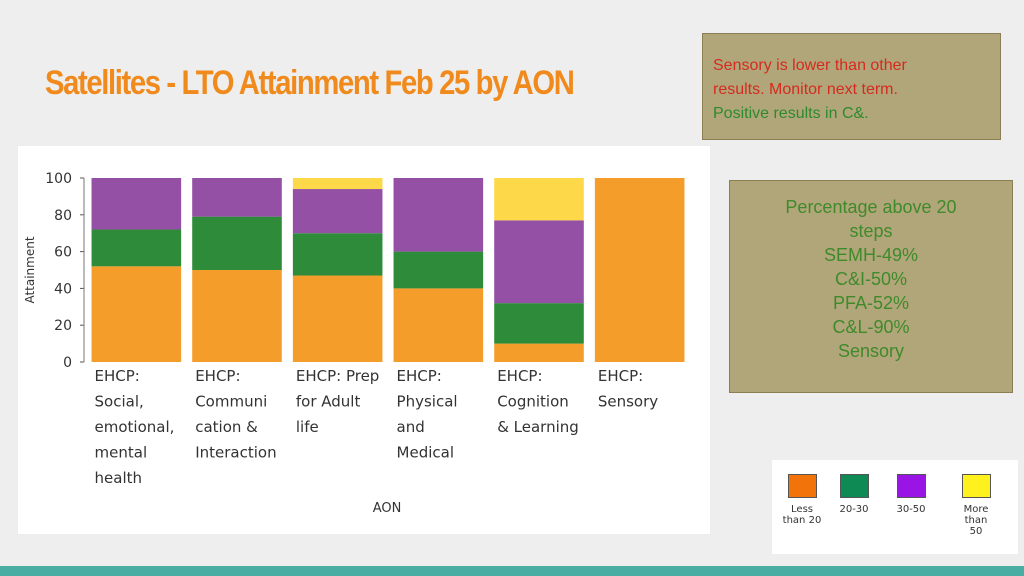 Image resolution: width=1024 pixels, height=576 pixels. What do you see at coordinates (30, 269) in the screenshot?
I see `y-axis-label: Attainment` at bounding box center [30, 269].